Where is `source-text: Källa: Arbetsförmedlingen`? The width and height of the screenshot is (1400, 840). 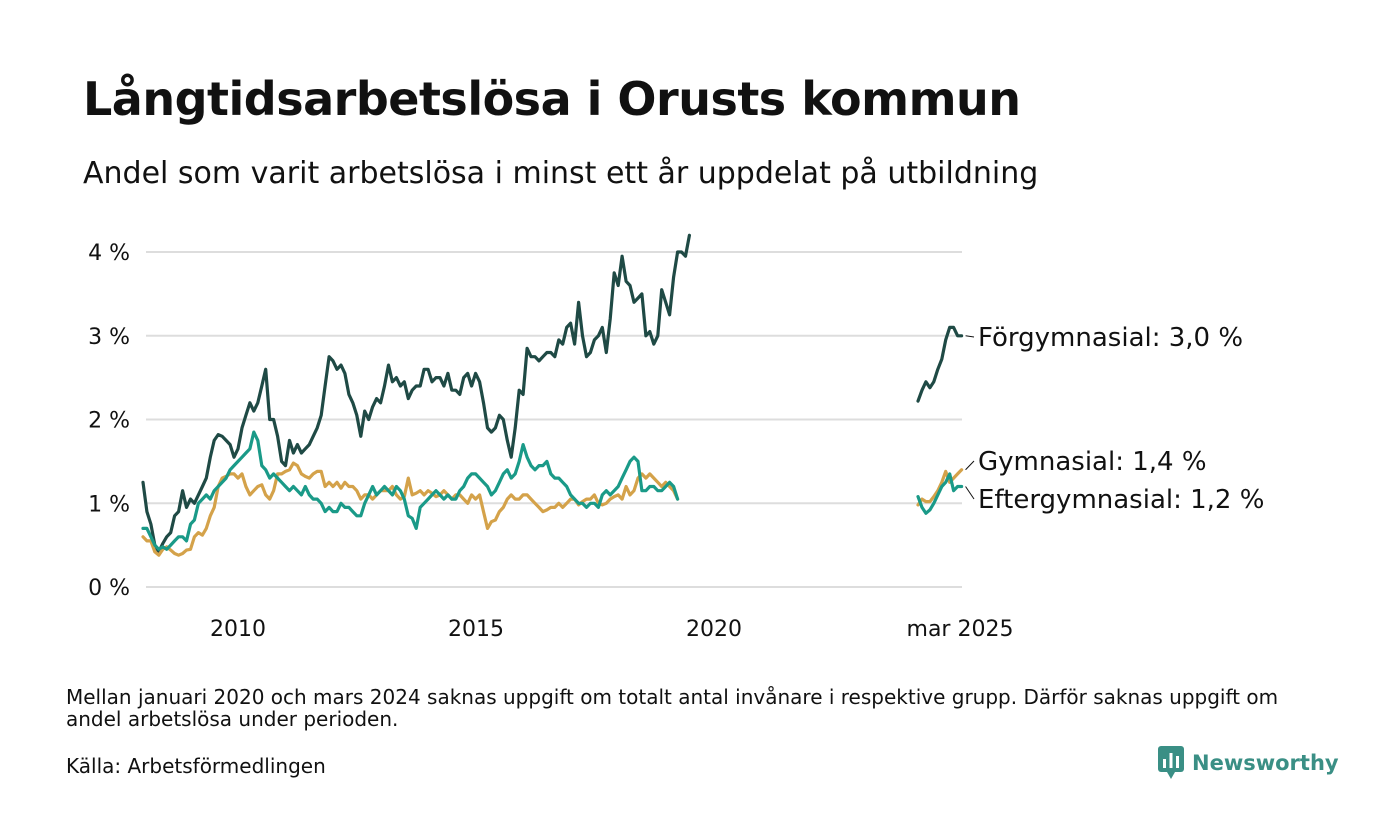 source-text: Källa: Arbetsförmedlingen is located at coordinates (196, 766).